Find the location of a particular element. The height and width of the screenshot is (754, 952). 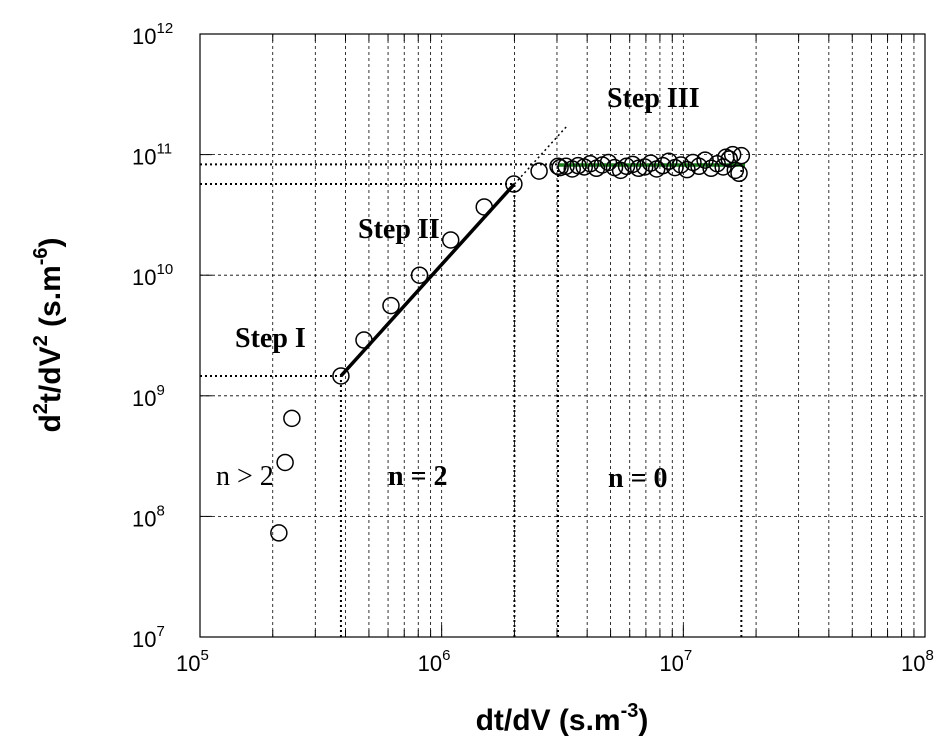

y-axis-title: d2t/dV2 (s.m-6) is located at coordinates (48, 334).